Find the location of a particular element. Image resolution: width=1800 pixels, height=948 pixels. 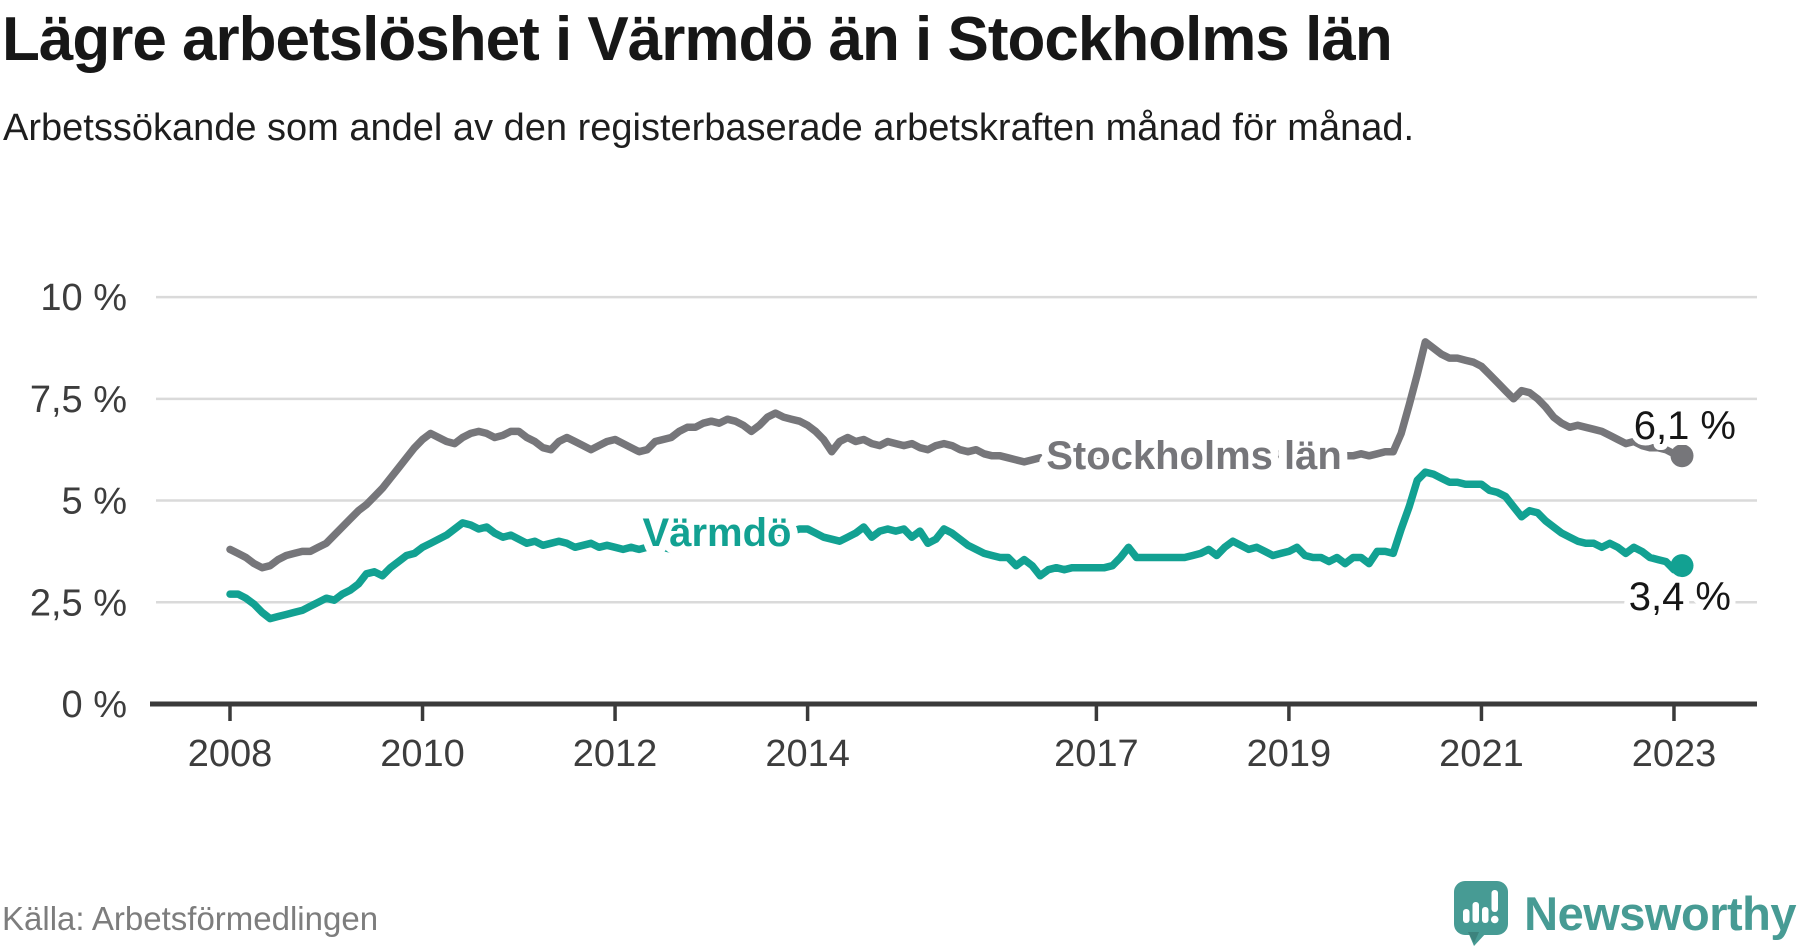

x-tick-label-2021: 2021 is located at coordinates (1481, 754).